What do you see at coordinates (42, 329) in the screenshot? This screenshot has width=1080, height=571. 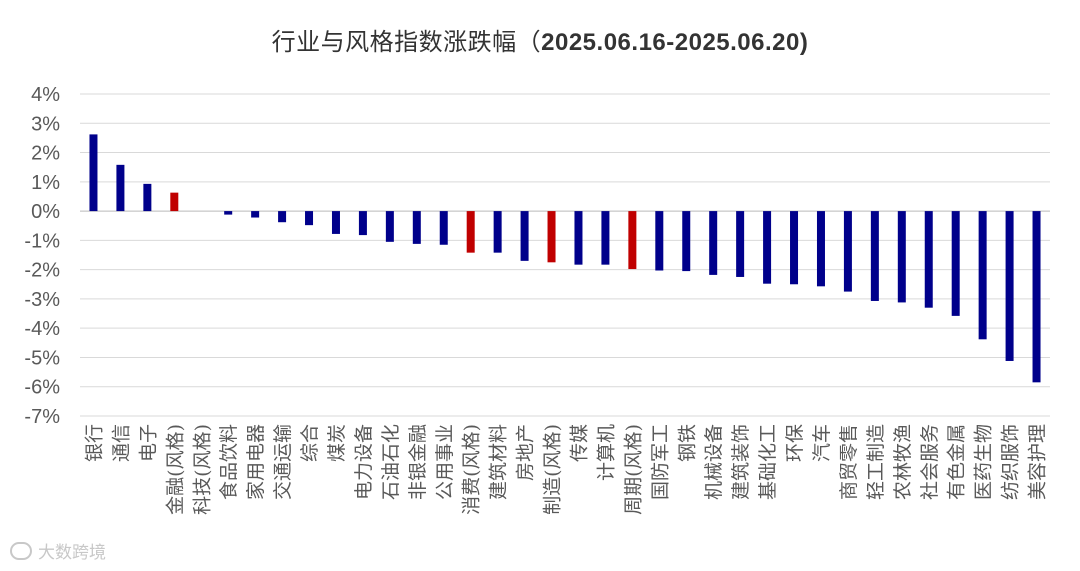 I see `y-tick-label: -4%` at bounding box center [42, 329].